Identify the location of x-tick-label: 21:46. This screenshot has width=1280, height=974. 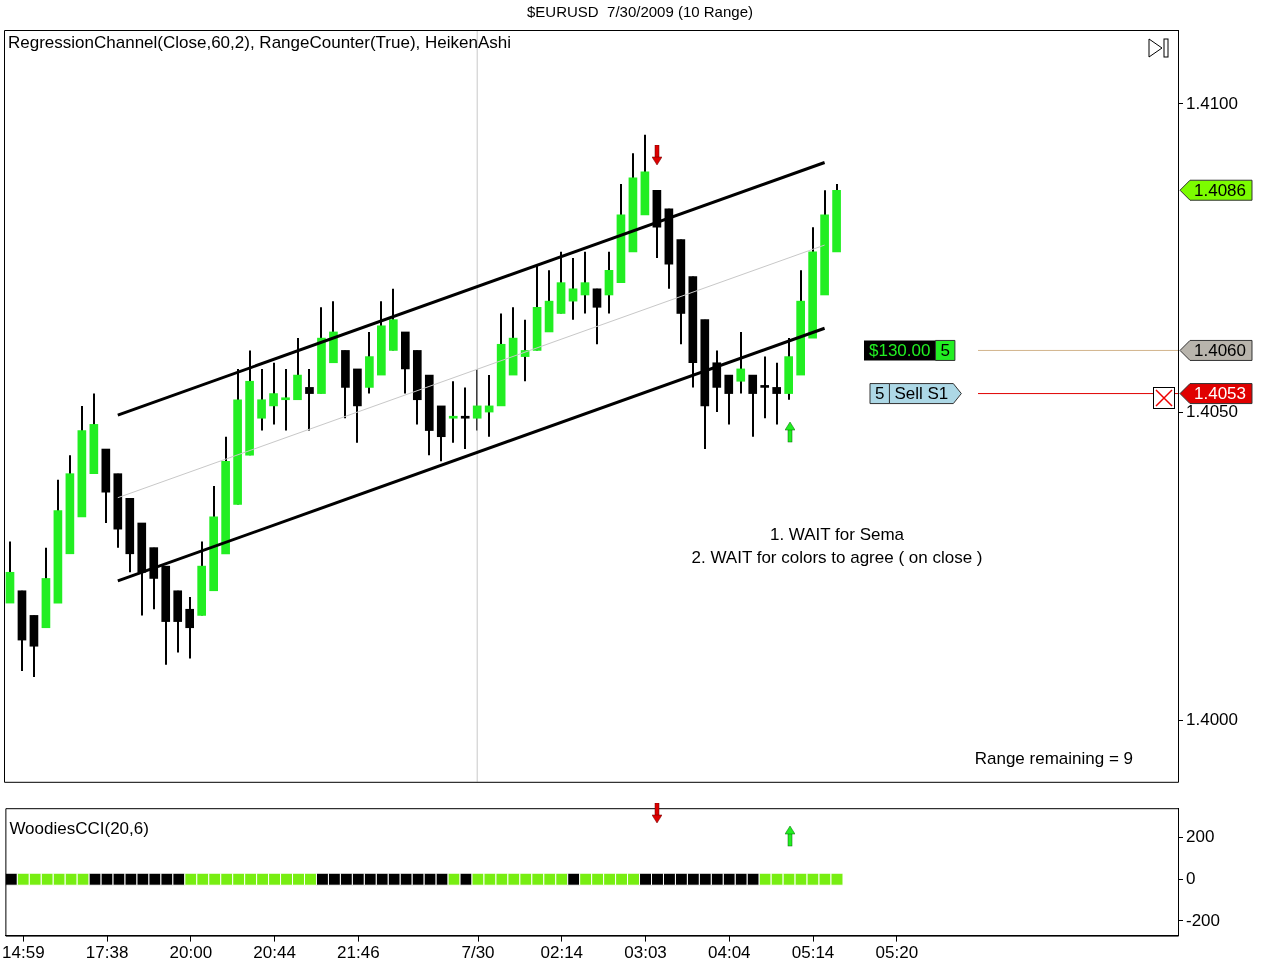
(358, 953).